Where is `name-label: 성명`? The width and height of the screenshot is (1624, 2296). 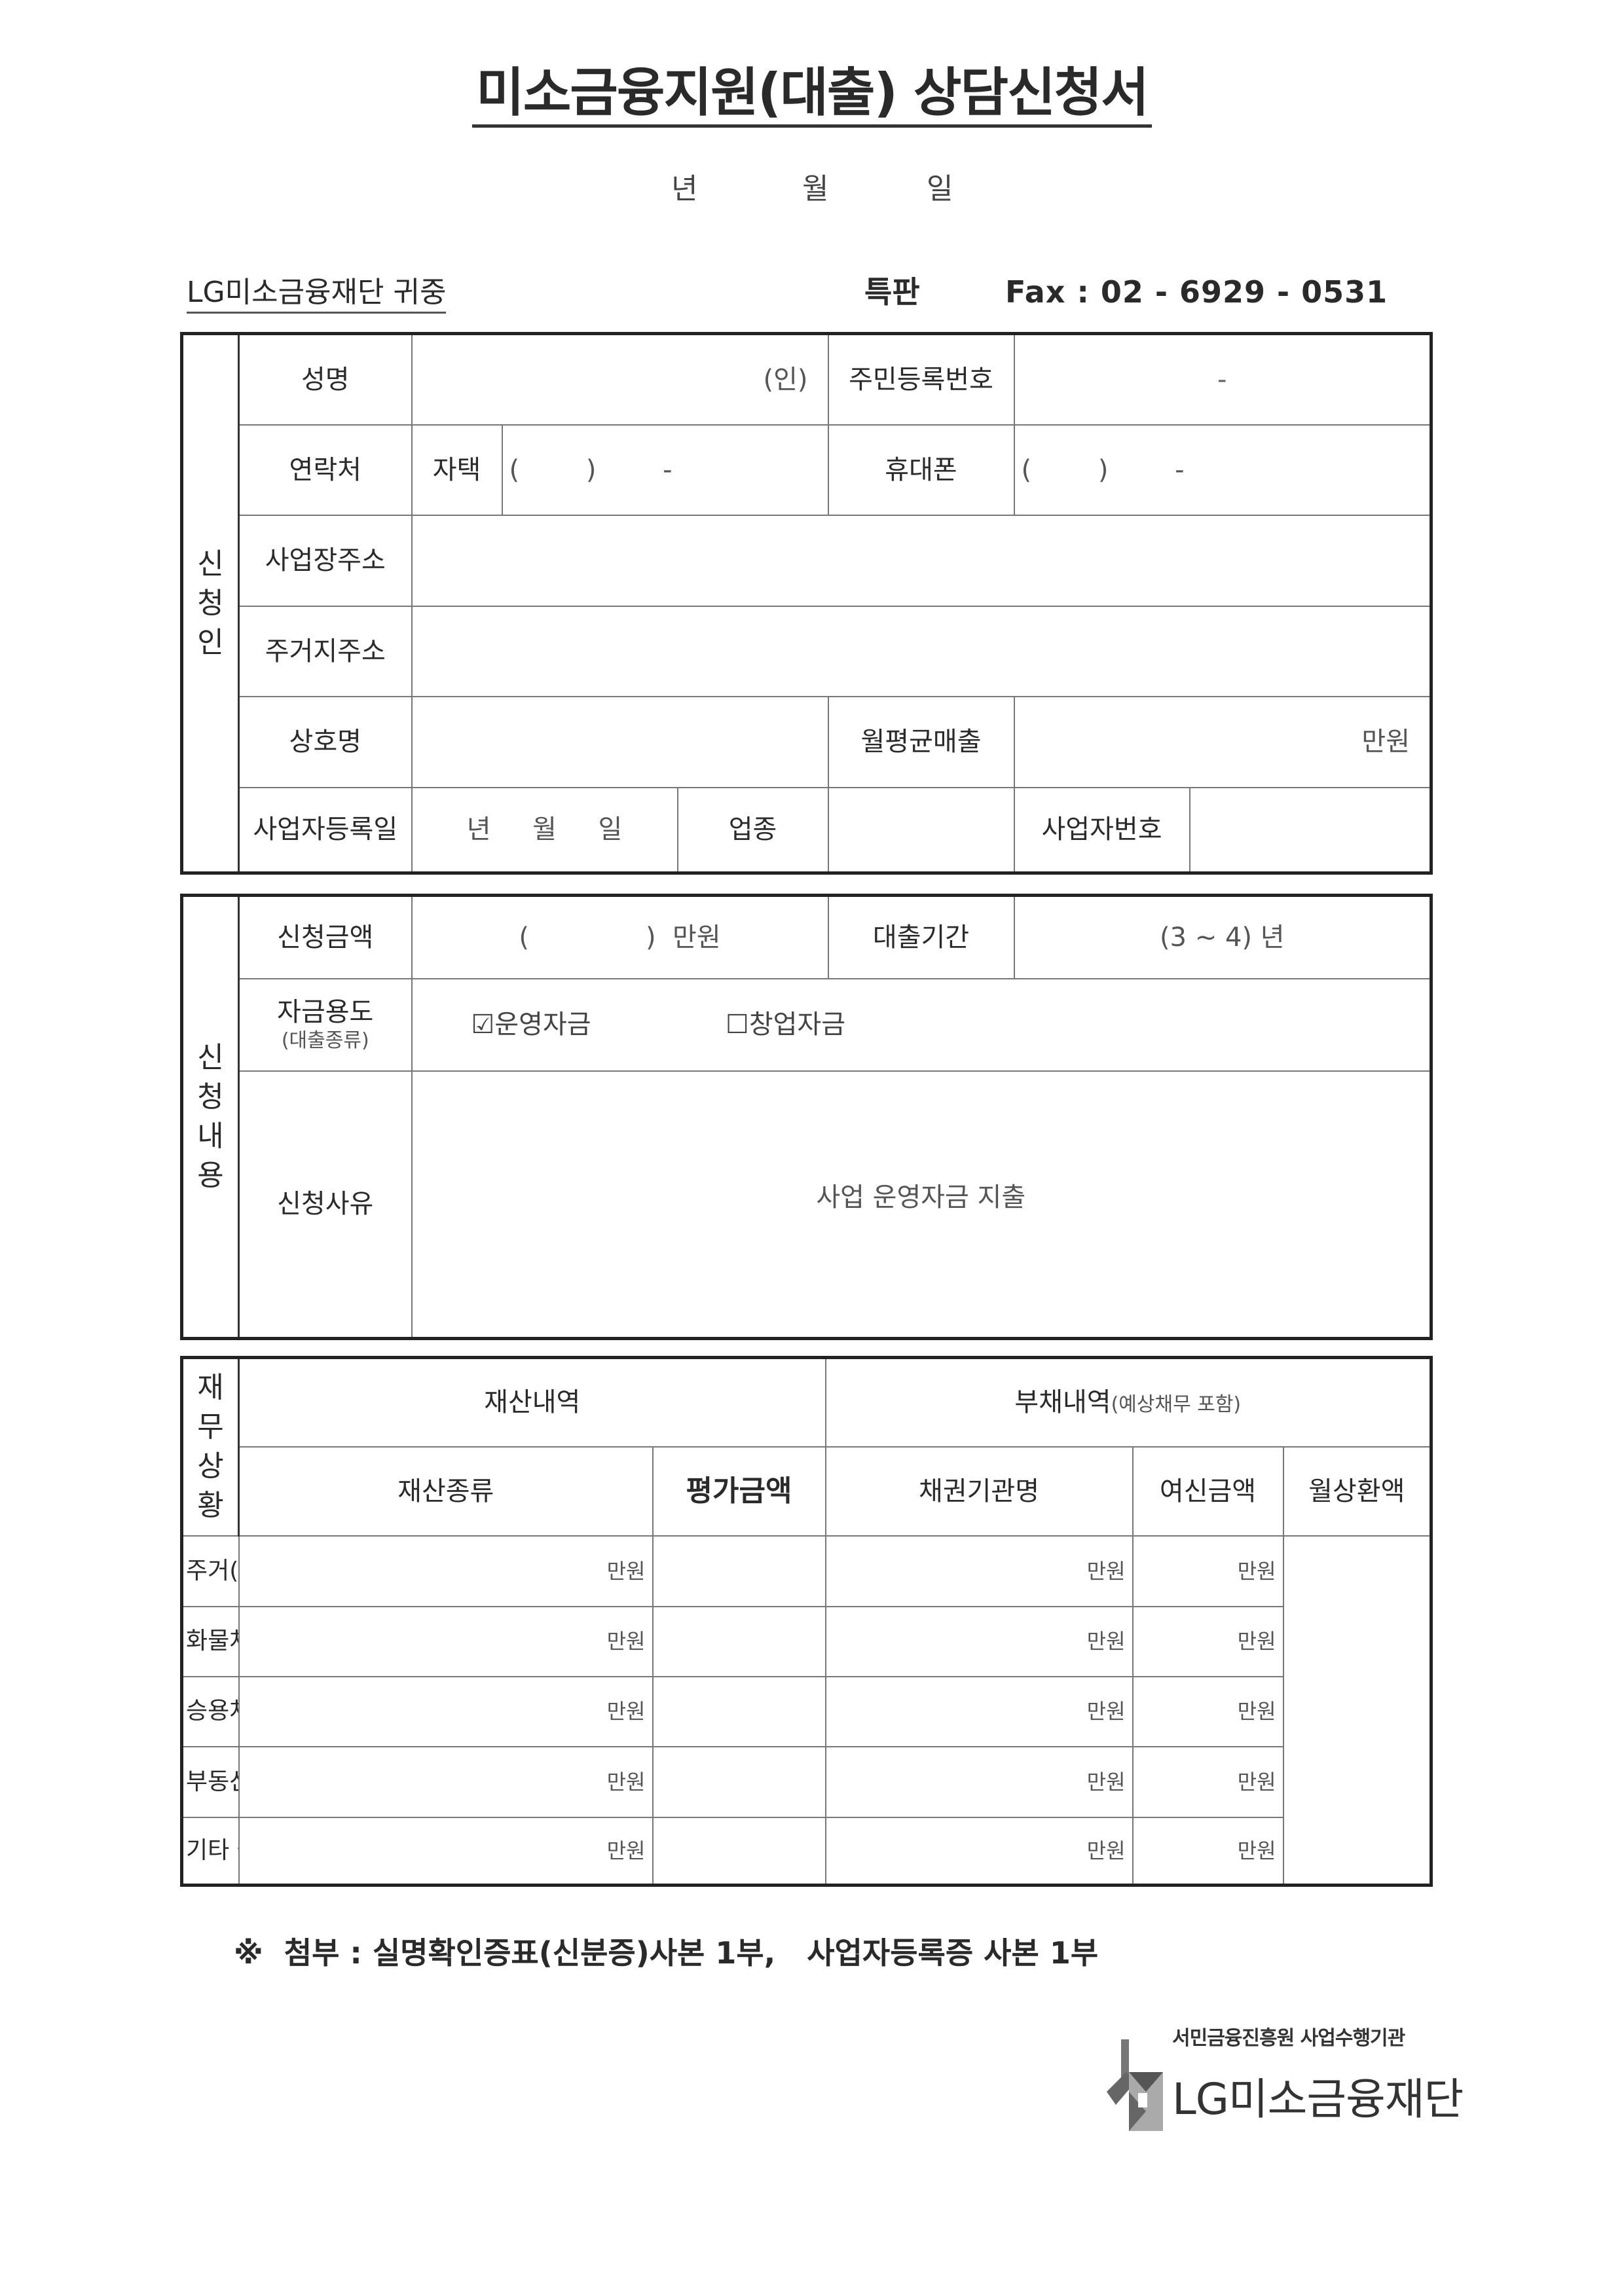 name-label: 성명 is located at coordinates (325, 379).